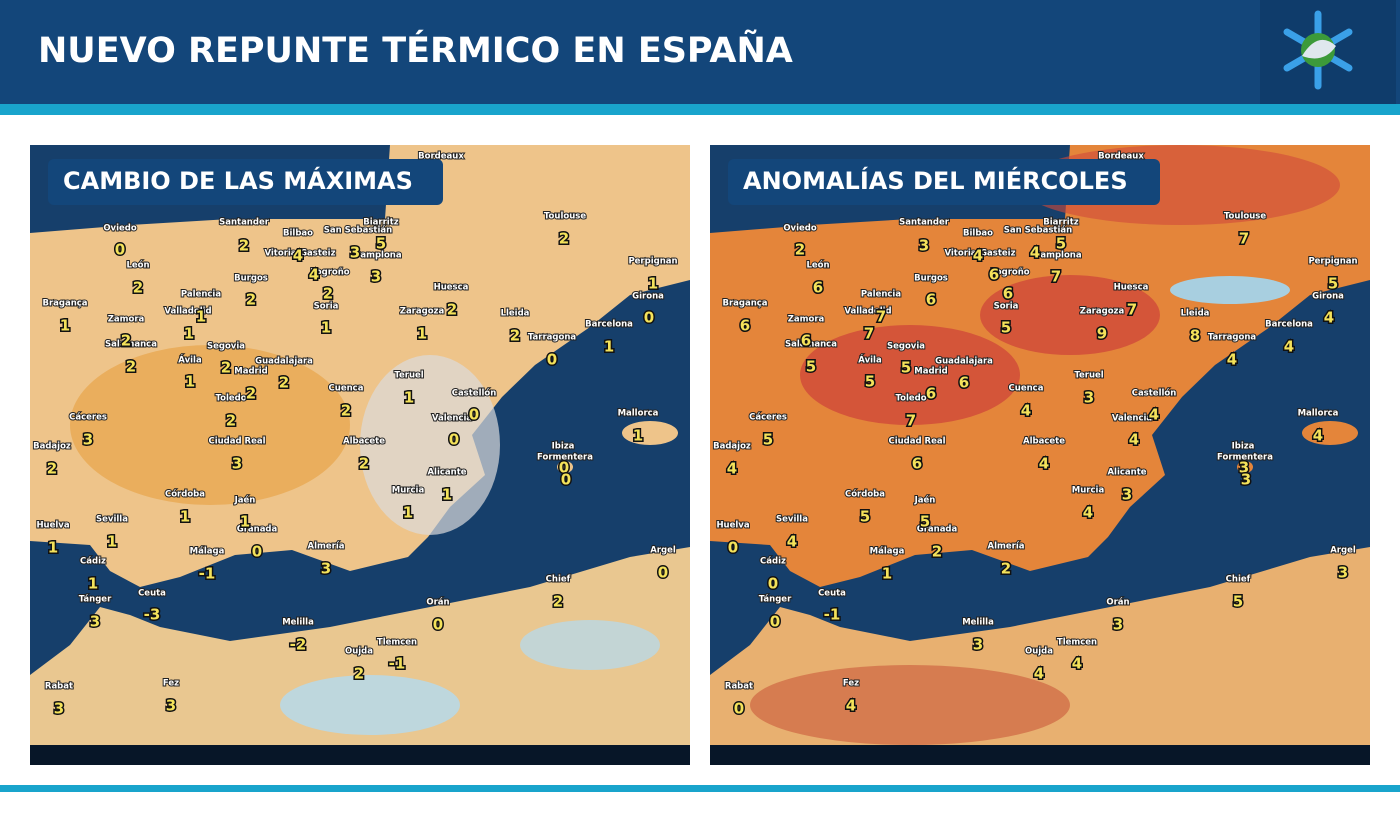  I want to click on city-label: Granada, so click(257, 530).